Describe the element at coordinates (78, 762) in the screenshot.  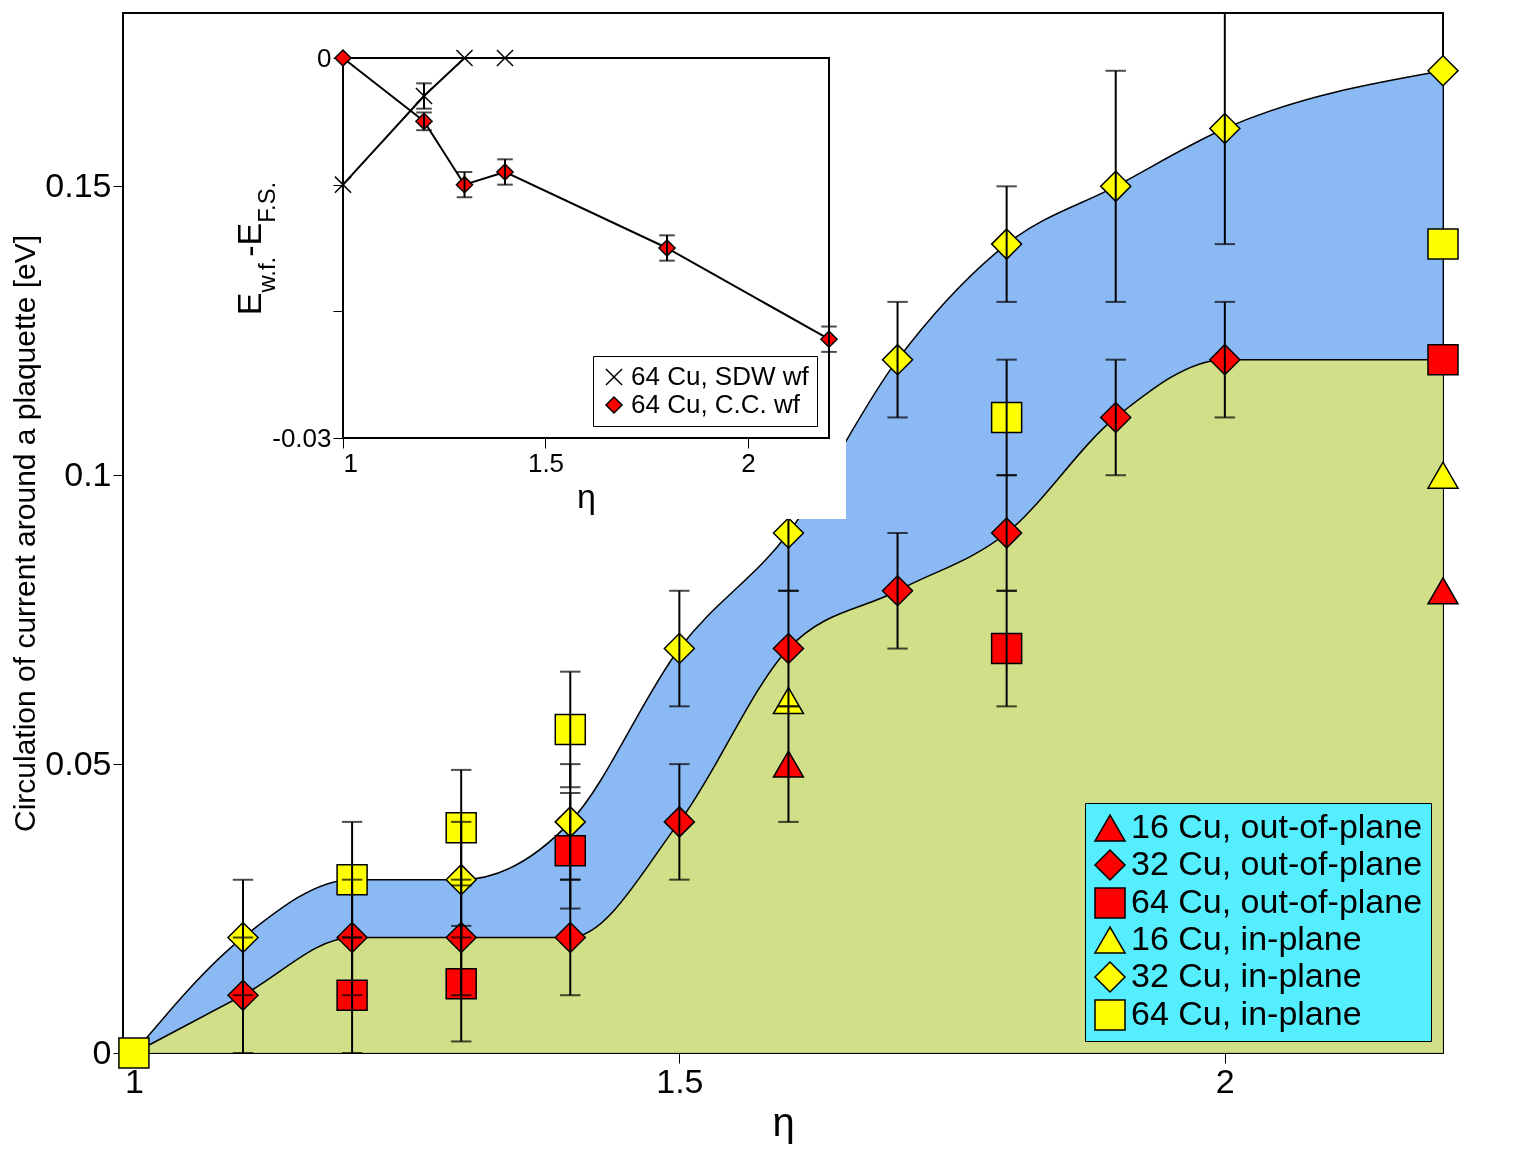
I see `y-tick-label: 0.05` at that location.